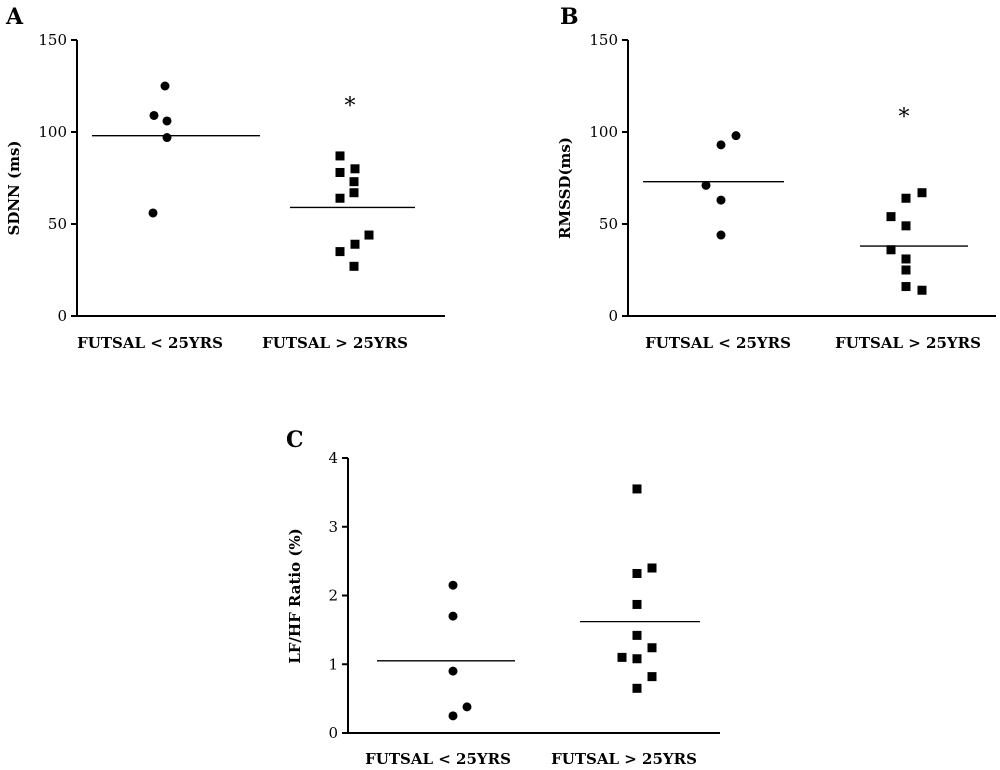  Describe the element at coordinates (350, 106) in the screenshot. I see `significance-marker-a: *` at that location.